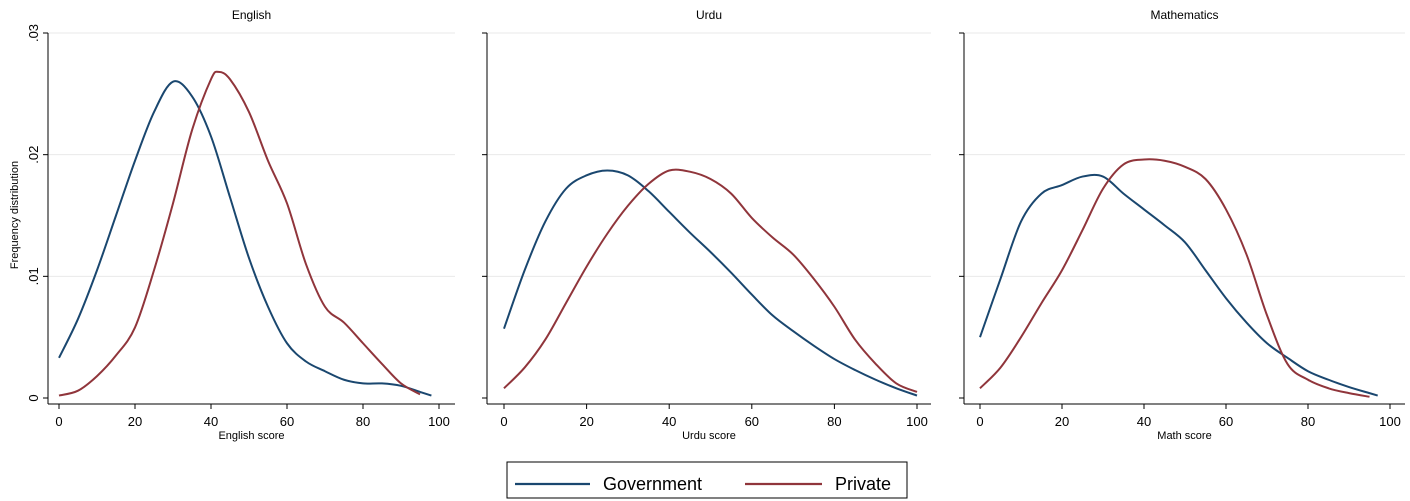 This screenshot has height=501, width=1410. Describe the element at coordinates (1184, 15) in the screenshot. I see `panel-mathematics-title: Mathematics` at that location.